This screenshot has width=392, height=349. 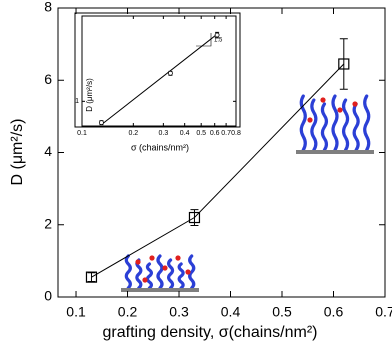 I want to click on y-tick-label: 0, so click(x=48, y=296).